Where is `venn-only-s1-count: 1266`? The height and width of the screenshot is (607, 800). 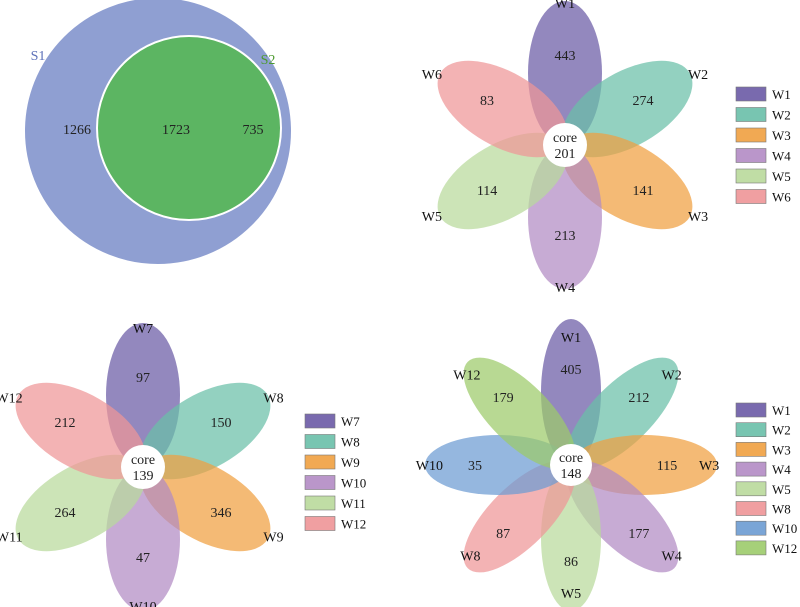
venn-only-s1-count: 1266 is located at coordinates (77, 130).